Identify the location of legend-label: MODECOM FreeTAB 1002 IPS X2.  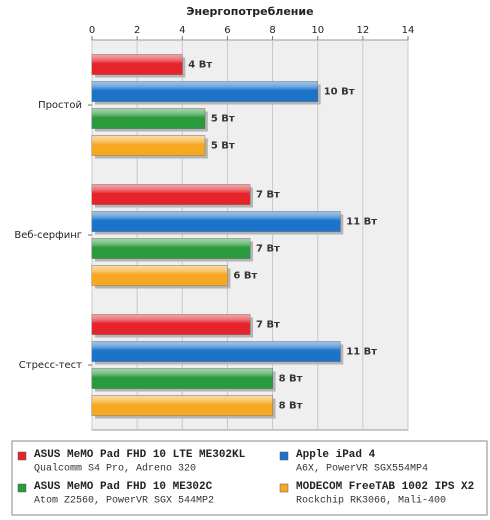
(385, 487).